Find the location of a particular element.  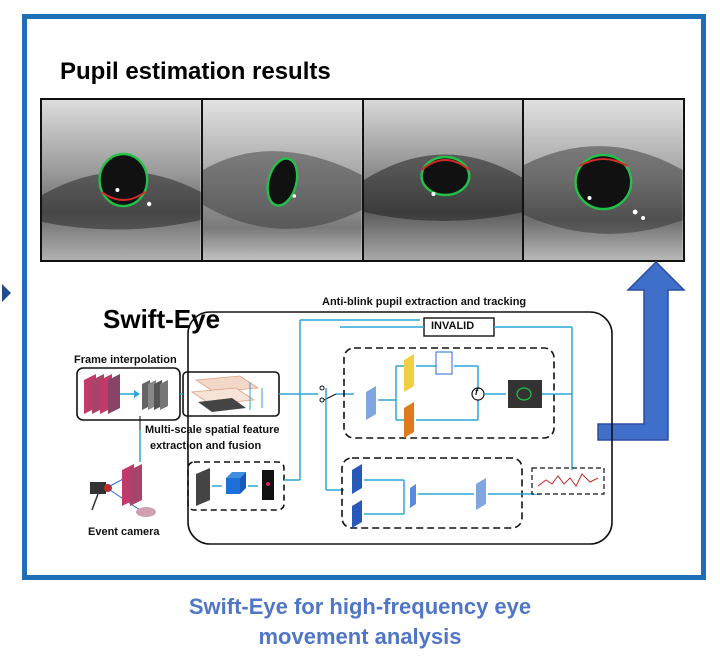

event-camera-label: Event camera is located at coordinates (124, 532).